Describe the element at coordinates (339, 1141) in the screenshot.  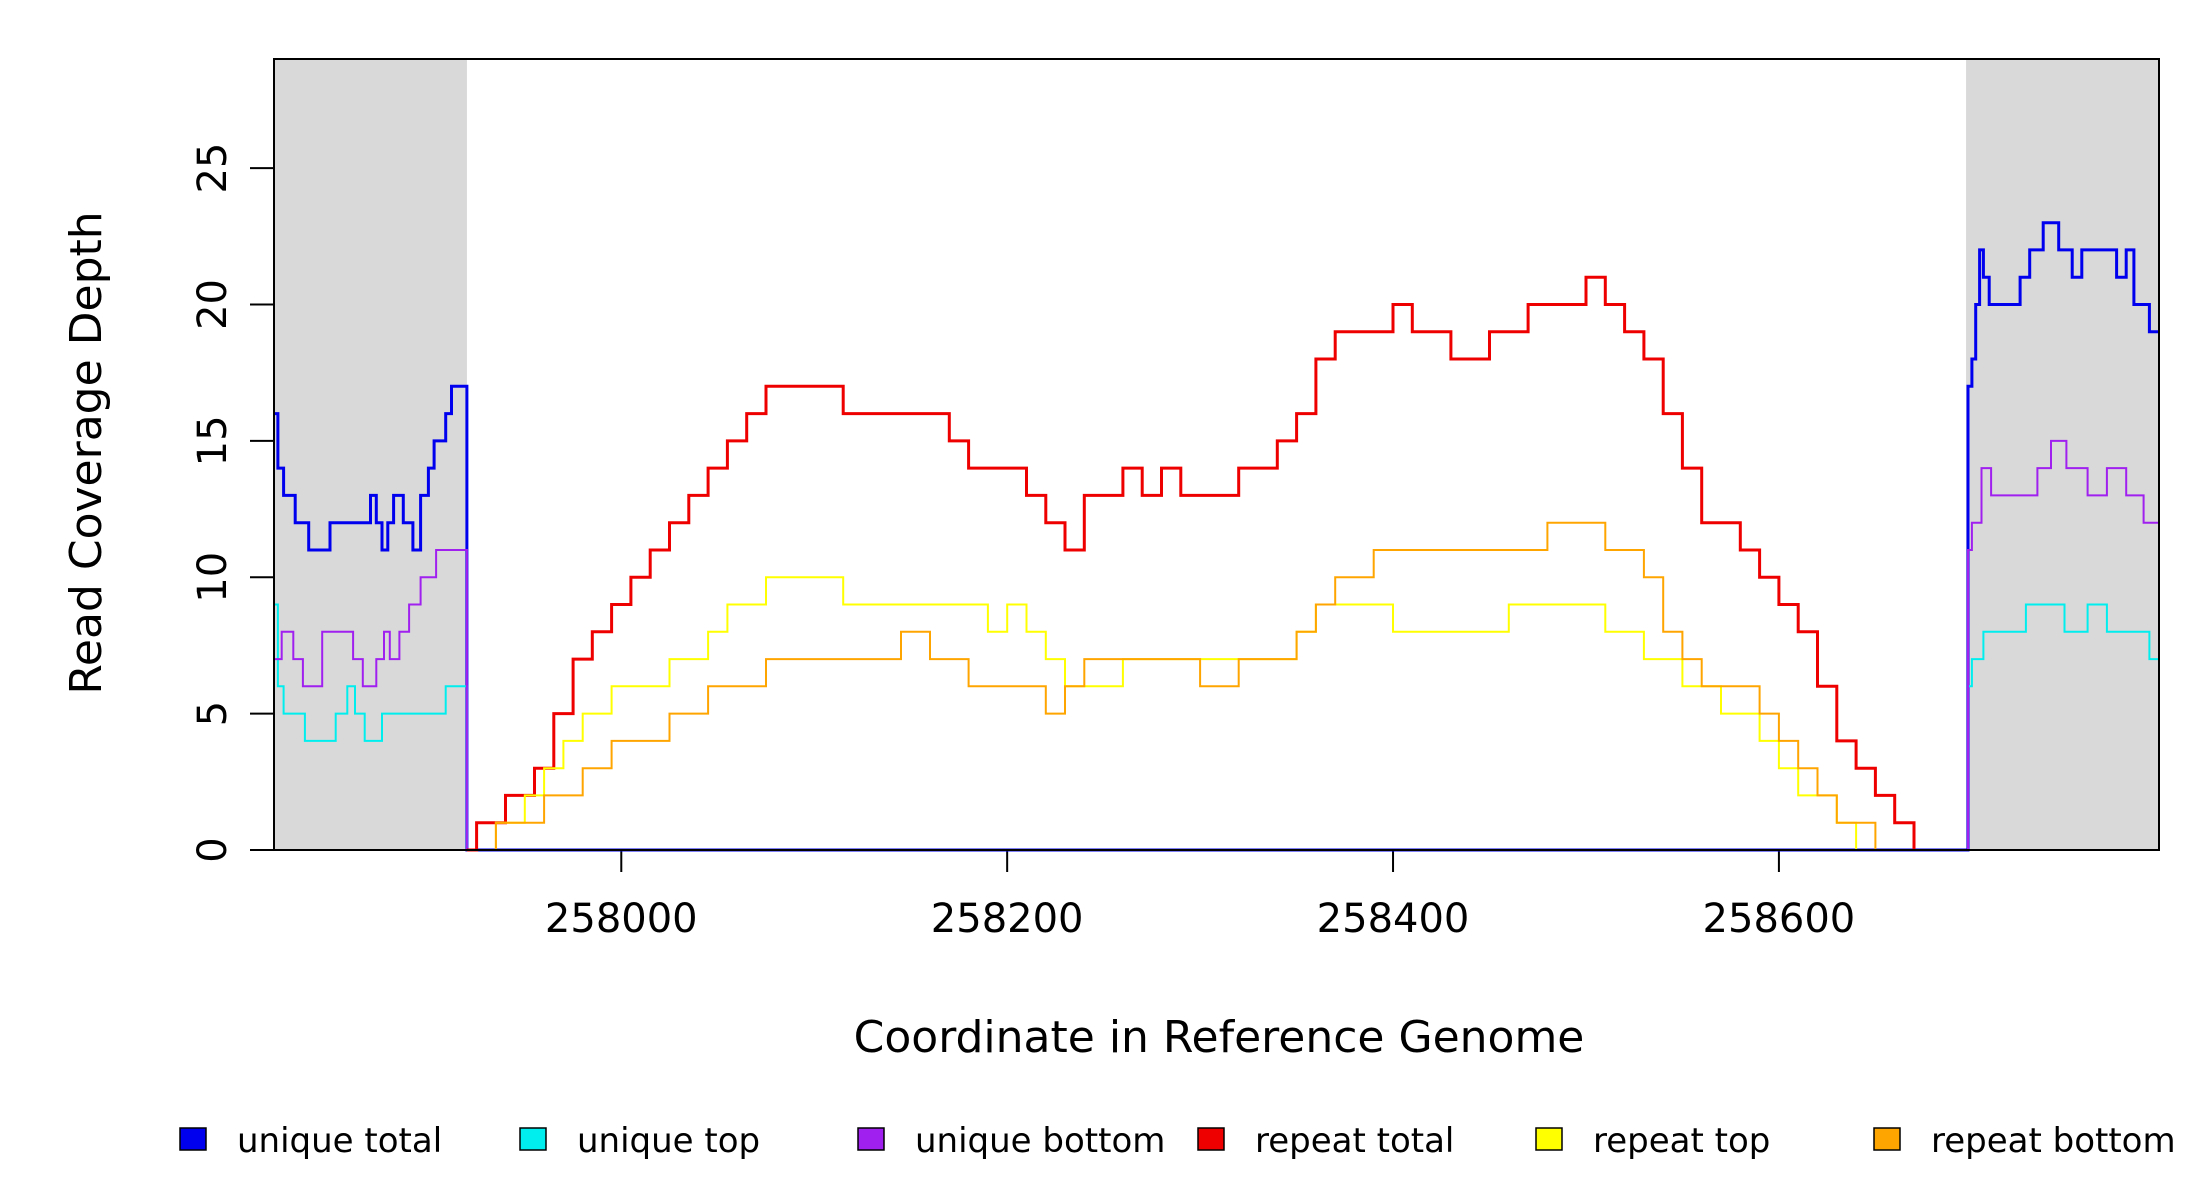
I see `legend-label-unique-total: unique total` at that location.